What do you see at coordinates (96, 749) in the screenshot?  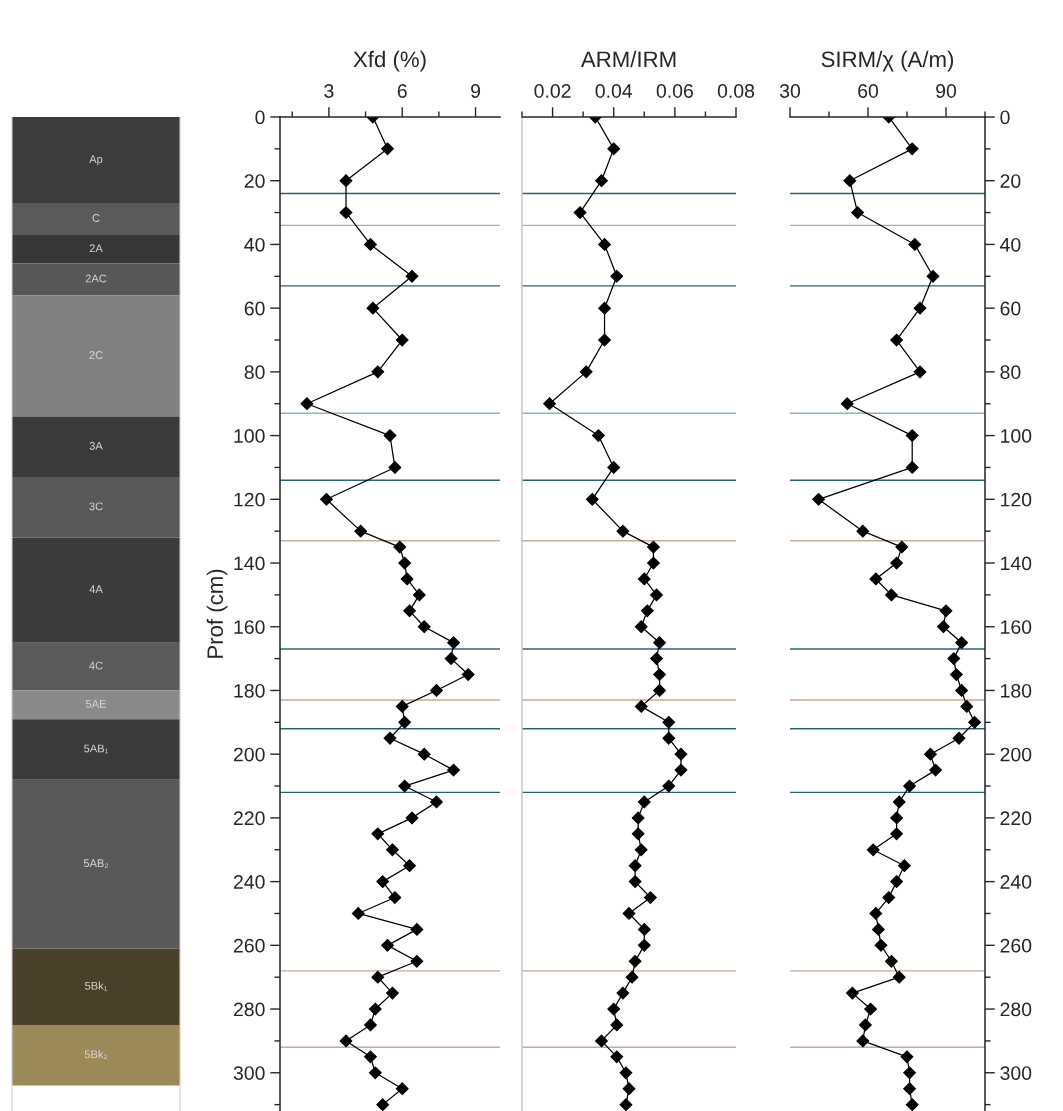 I see `series-label: 5AB₁` at bounding box center [96, 749].